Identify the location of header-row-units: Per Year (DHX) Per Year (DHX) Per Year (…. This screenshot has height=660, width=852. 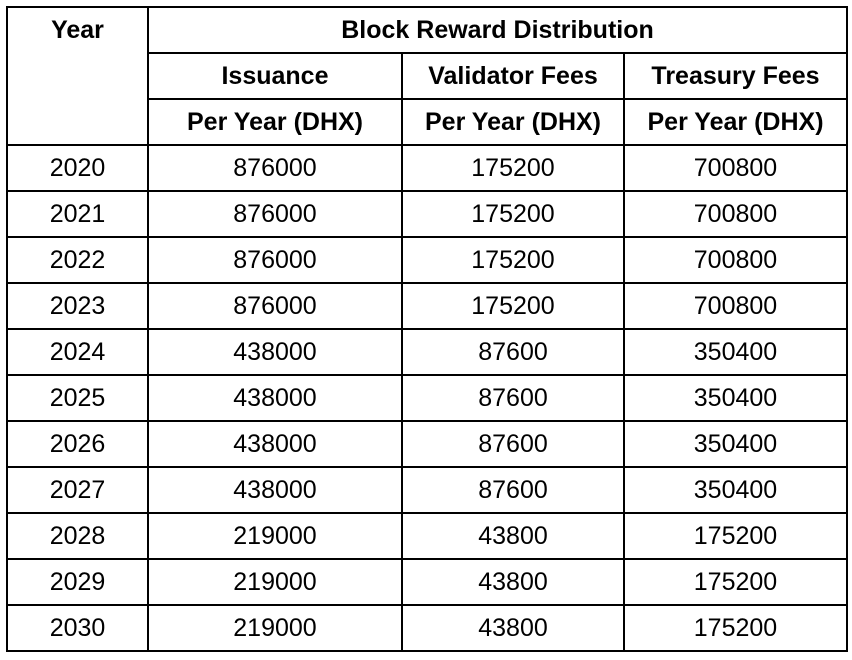
(428, 122).